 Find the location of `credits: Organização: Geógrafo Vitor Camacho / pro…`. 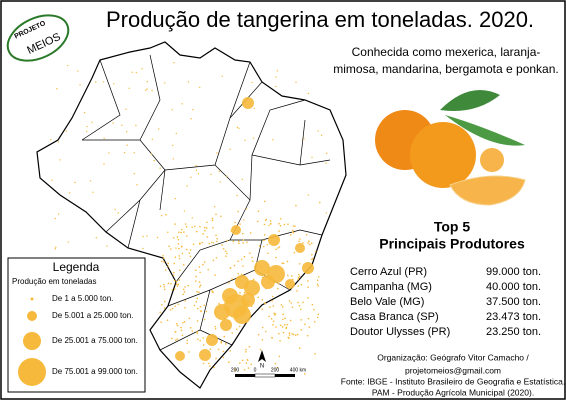

credits: Organização: Geógrafo Vitor Camacho / pro… is located at coordinates (453, 374).